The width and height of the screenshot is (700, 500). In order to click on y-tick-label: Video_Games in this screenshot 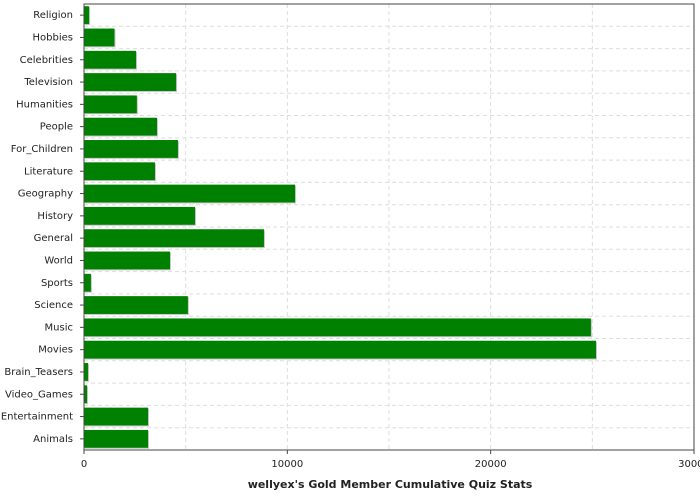, I will do `click(39, 394)`.